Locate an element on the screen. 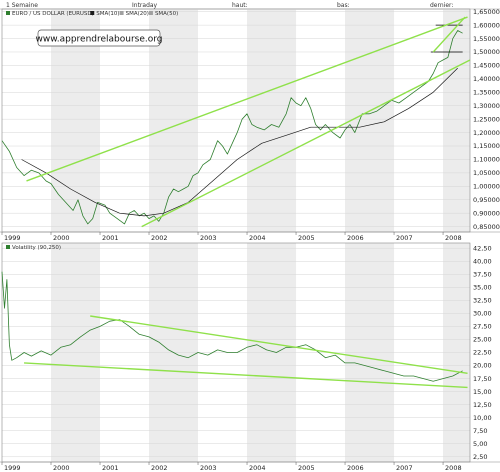 Image resolution: width=500 pixels, height=472 pixels. price-y-tick-label: 0,95000 is located at coordinates (486, 200).